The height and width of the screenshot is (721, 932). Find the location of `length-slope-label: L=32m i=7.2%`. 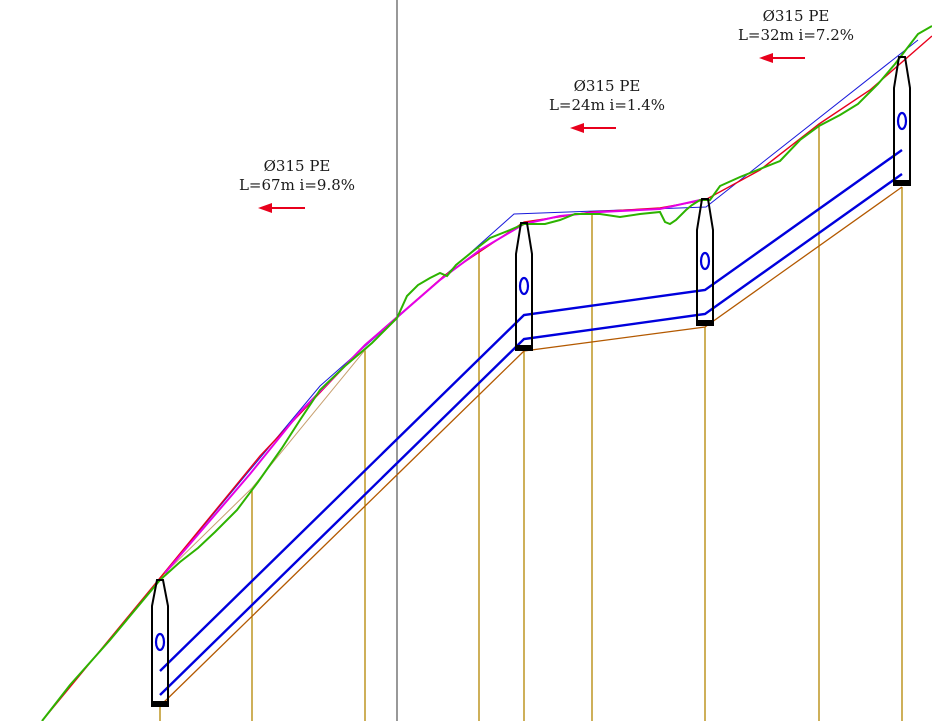

length-slope-label: L=32m i=7.2% is located at coordinates (796, 35).